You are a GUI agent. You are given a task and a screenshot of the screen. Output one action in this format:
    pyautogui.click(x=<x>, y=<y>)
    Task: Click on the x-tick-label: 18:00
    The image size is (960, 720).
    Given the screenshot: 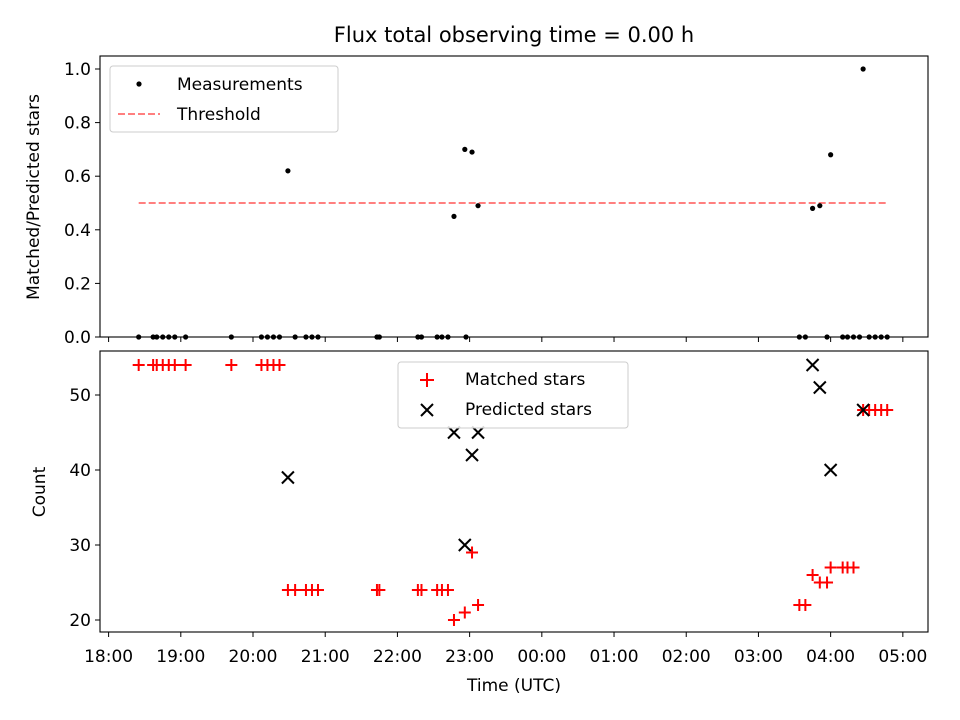 What is the action you would take?
    pyautogui.click(x=108, y=657)
    